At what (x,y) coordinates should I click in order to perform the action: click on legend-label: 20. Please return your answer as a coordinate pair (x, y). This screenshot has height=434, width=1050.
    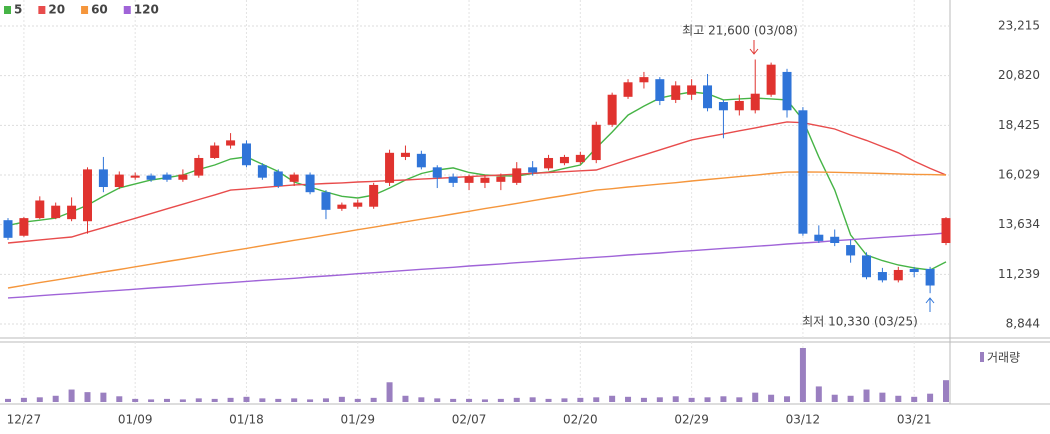
    Looking at the image, I should click on (56, 10).